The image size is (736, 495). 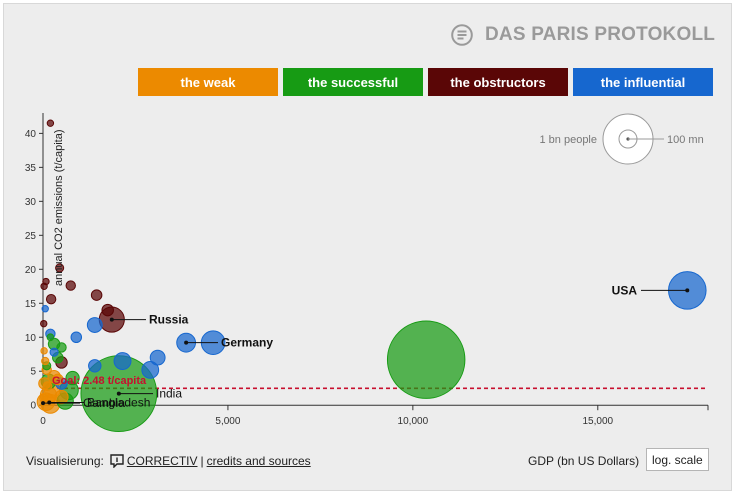 I want to click on annotation-label: Bangladesh, so click(x=118, y=402).